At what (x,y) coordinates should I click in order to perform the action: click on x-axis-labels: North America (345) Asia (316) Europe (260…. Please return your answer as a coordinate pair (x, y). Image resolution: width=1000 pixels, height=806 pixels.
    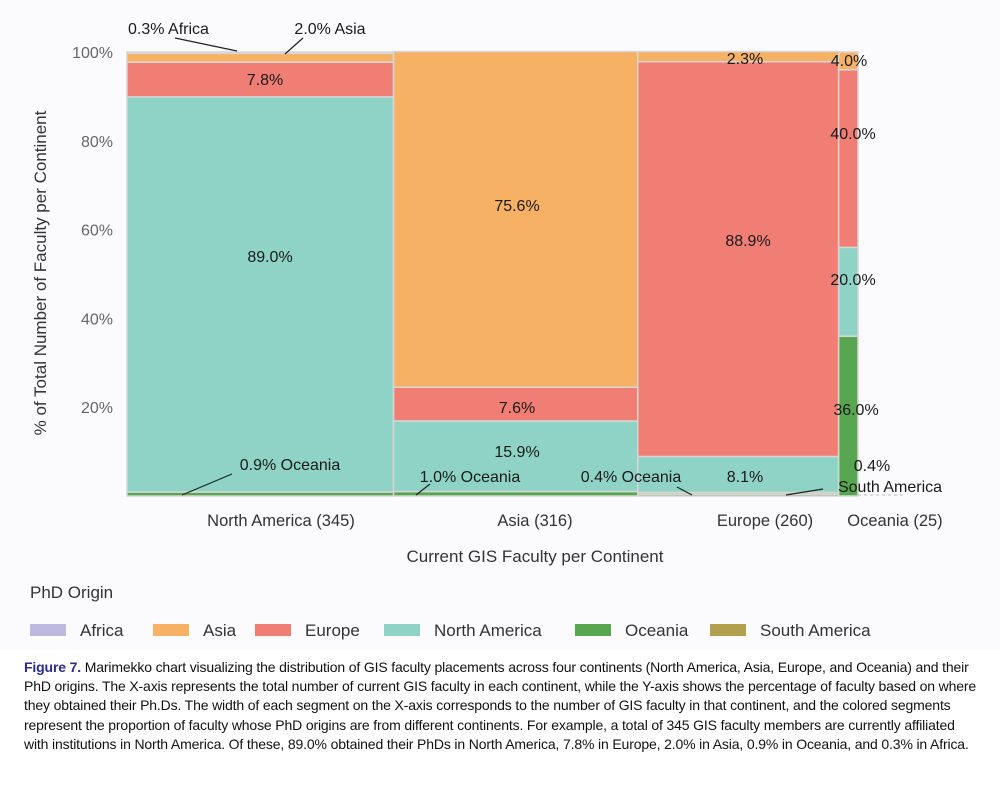
    Looking at the image, I should click on (575, 521).